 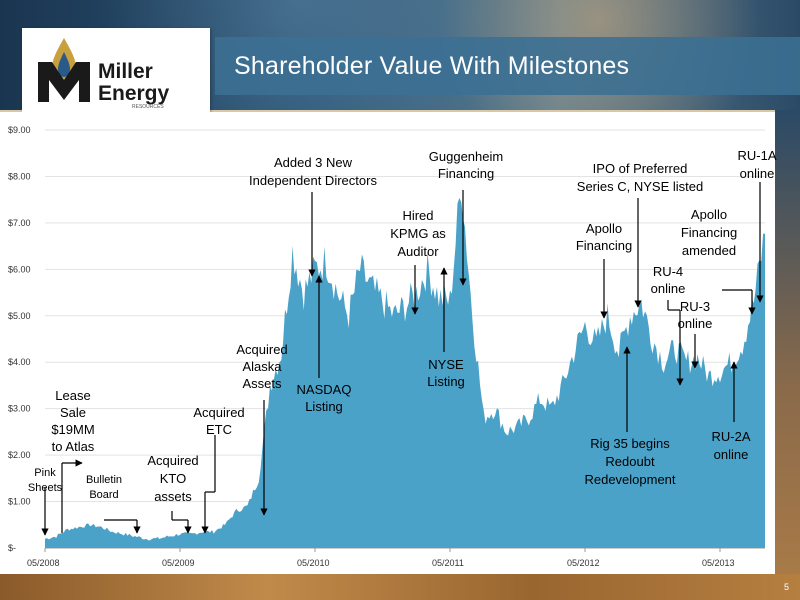 What do you see at coordinates (72, 395) in the screenshot?
I see `annotation-text: Lease` at bounding box center [72, 395].